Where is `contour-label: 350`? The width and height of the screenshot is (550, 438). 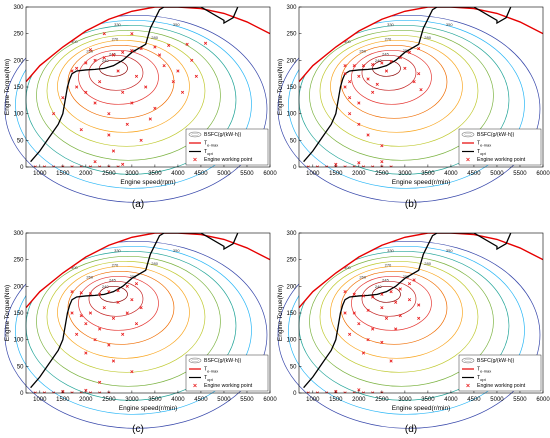
contour-label: 350 is located at coordinates (176, 24).